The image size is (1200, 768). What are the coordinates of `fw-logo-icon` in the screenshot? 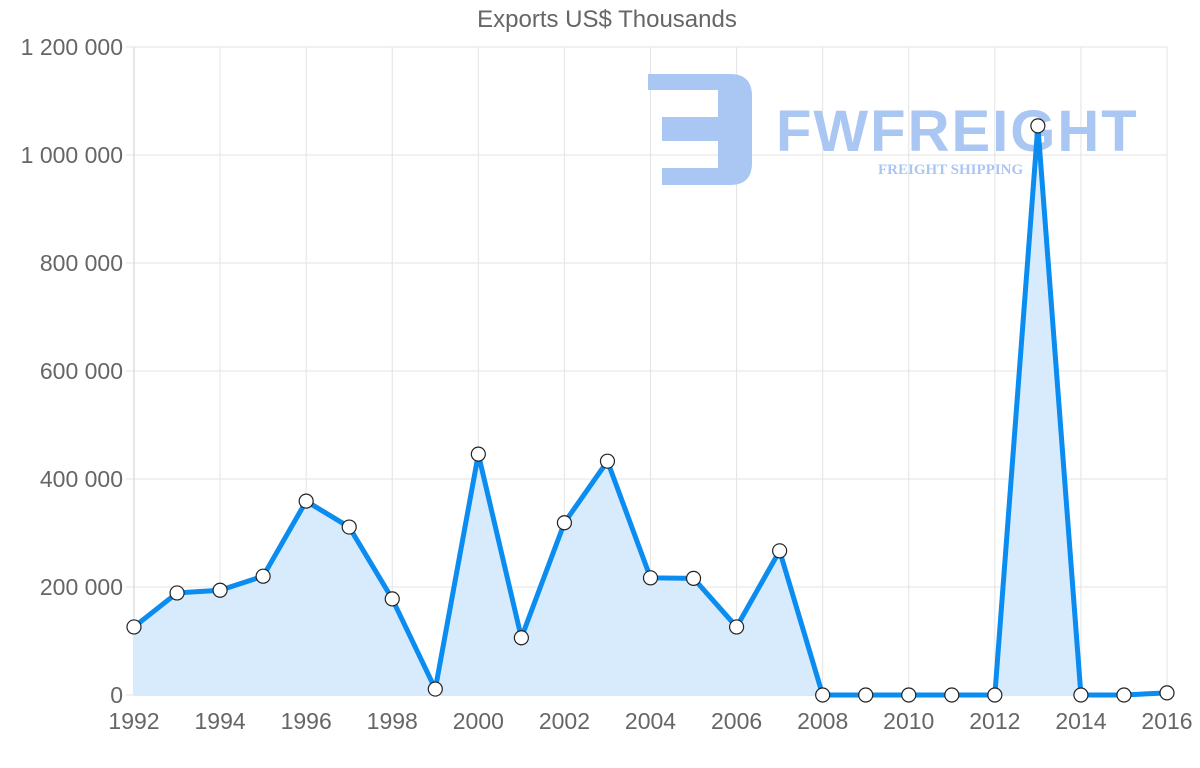 It's located at (700, 129).